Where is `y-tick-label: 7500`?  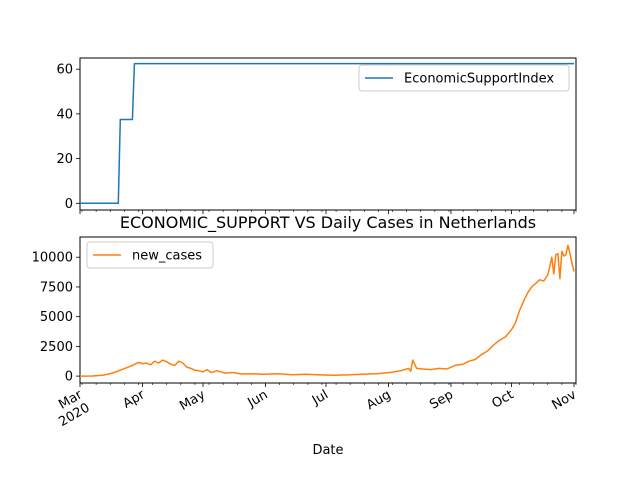
y-tick-label: 7500 is located at coordinates (56, 287).